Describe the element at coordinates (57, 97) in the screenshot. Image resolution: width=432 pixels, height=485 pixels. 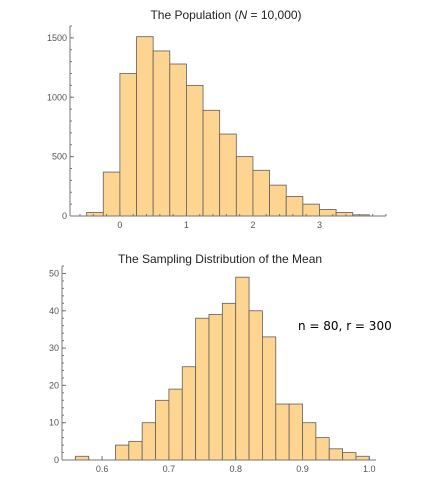
I see `y-tick-label: 1000` at that location.